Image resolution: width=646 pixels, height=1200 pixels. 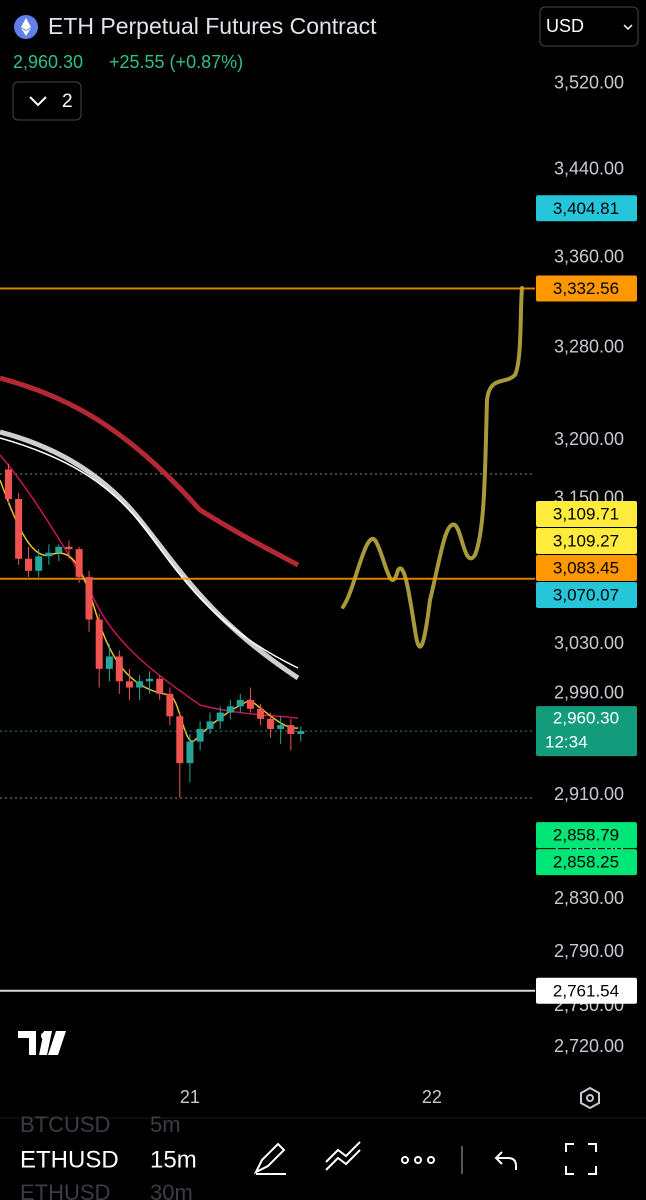 I want to click on dropdown-icon, so click(x=628, y=27).